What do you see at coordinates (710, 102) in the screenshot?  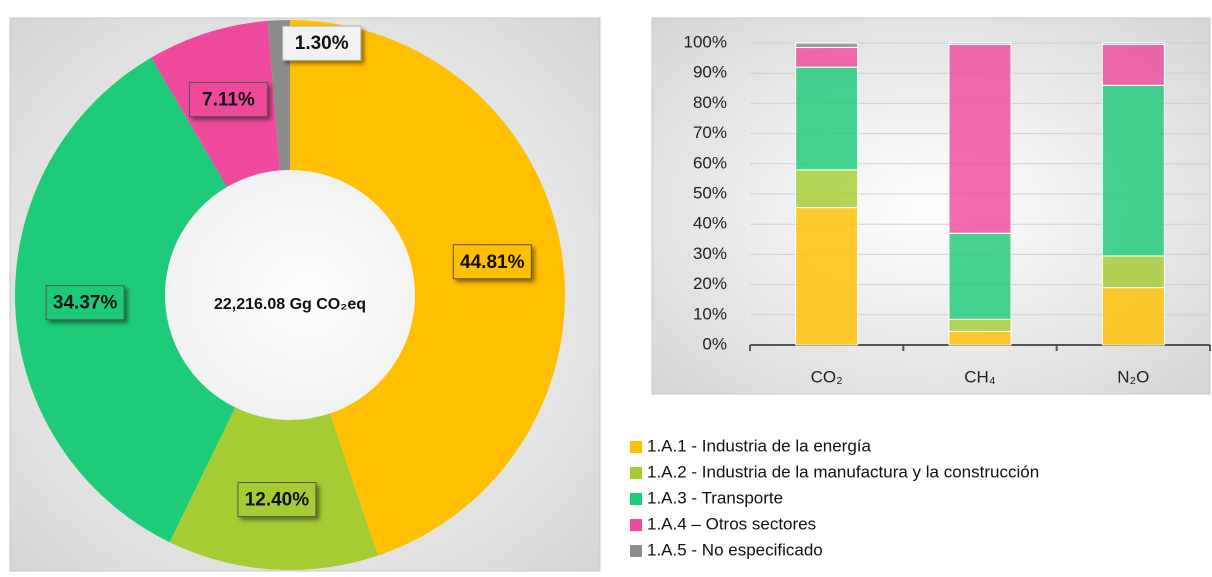 I see `y-tick-label: 80%` at bounding box center [710, 102].